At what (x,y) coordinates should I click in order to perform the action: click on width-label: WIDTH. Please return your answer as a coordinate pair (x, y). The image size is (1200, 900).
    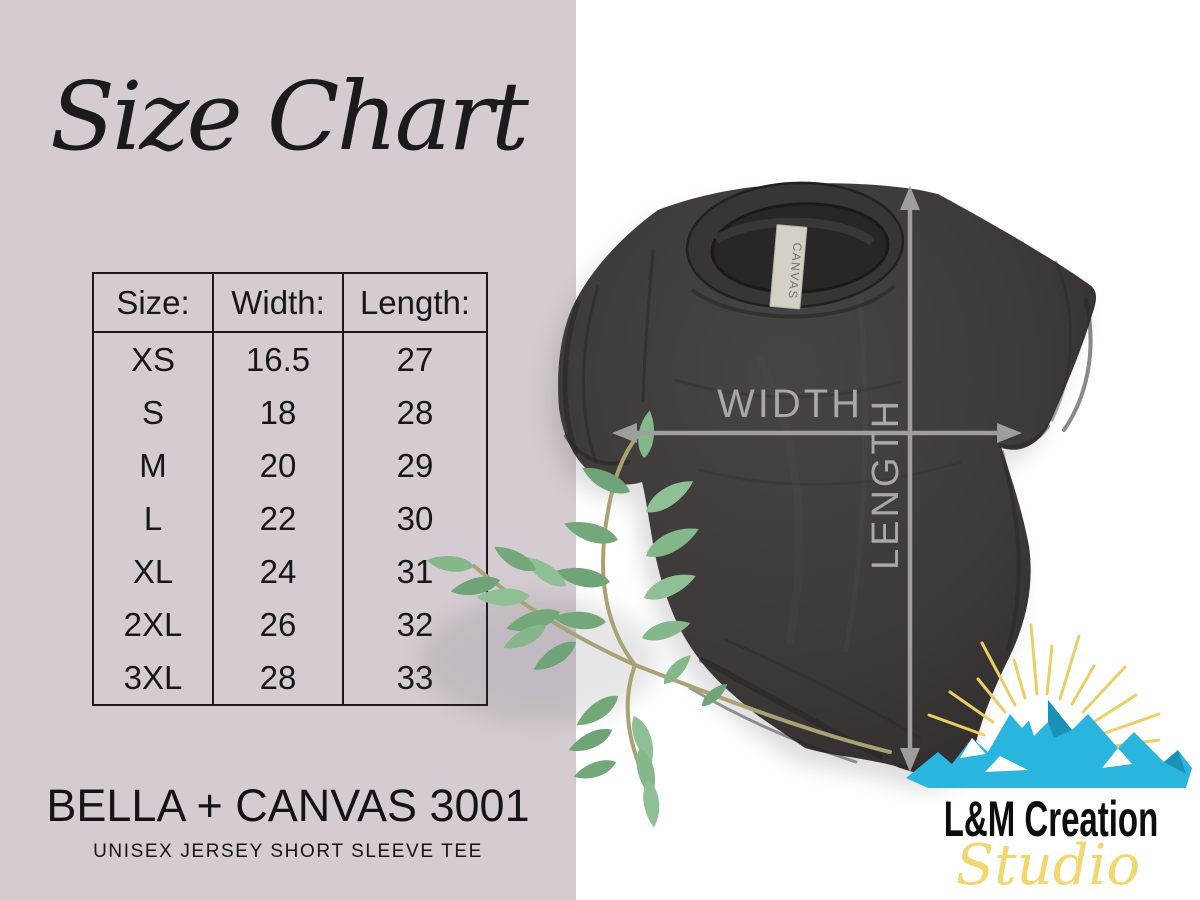
    Looking at the image, I should click on (790, 404).